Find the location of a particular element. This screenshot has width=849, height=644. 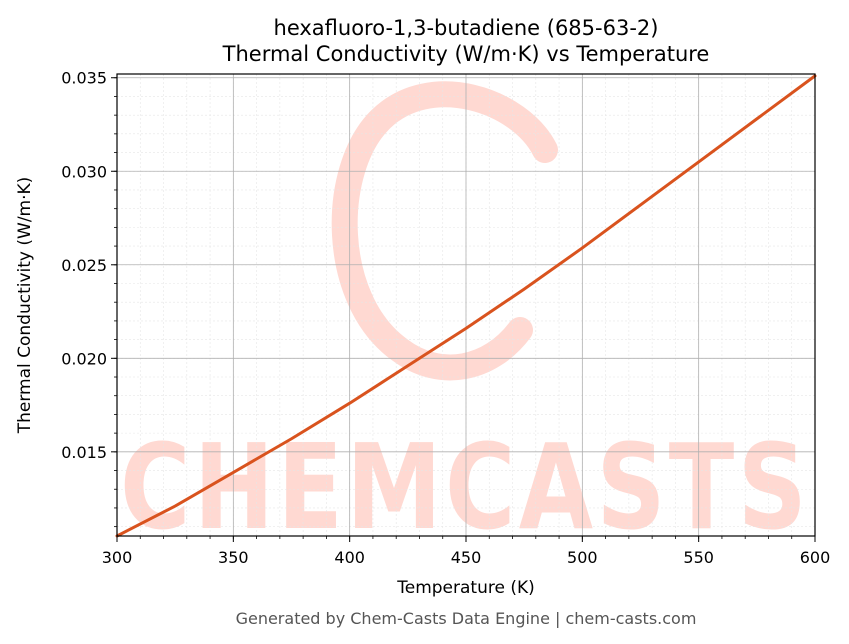

x-tick-label: 450 is located at coordinates (466, 557).